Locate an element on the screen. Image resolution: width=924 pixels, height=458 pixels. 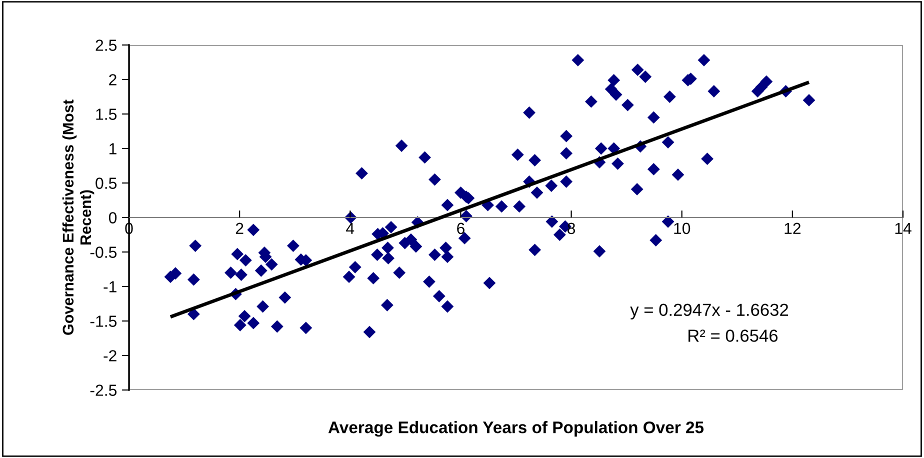
x-tick-label: 14 is located at coordinates (903, 228).